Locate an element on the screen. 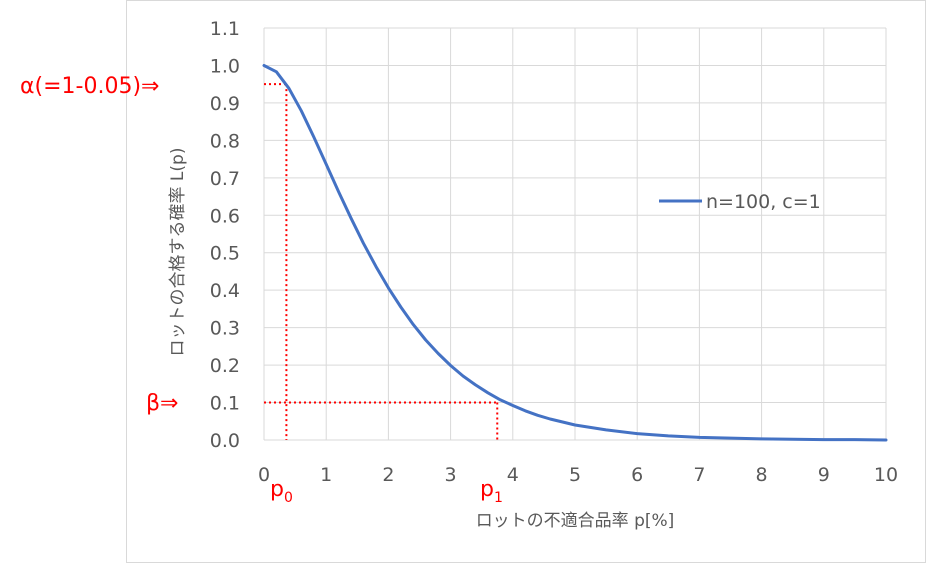 The image size is (927, 563). y-tick-labels: 0.0 0.1 0.2 0.3 0.4 0.5 0.6 0.7 0.8 0.9 1.0 1.1 is located at coordinates (225, 235).